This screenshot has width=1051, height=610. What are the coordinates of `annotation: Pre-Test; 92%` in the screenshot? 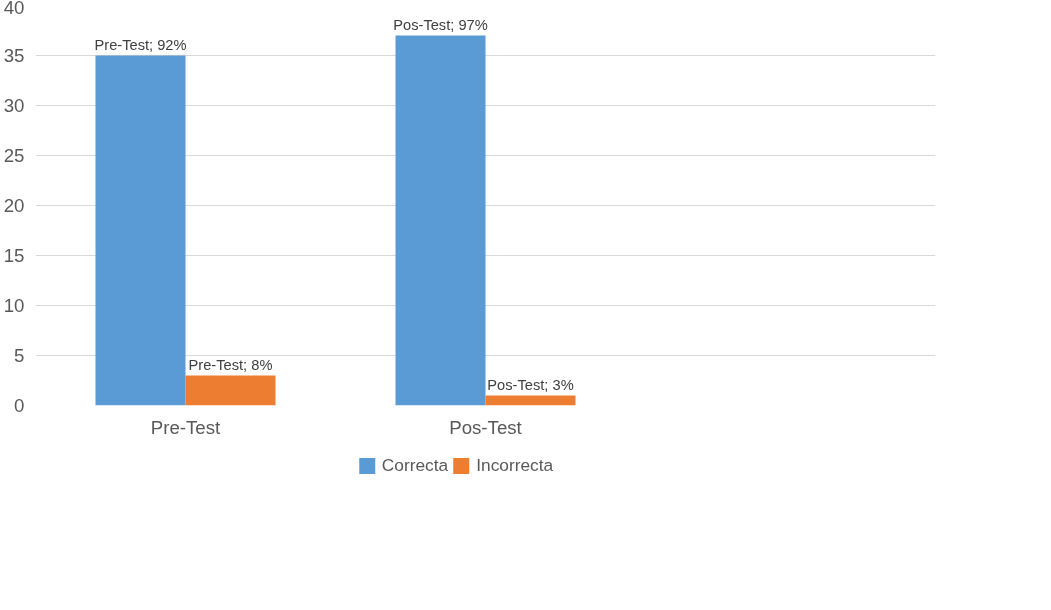 It's located at (140, 45).